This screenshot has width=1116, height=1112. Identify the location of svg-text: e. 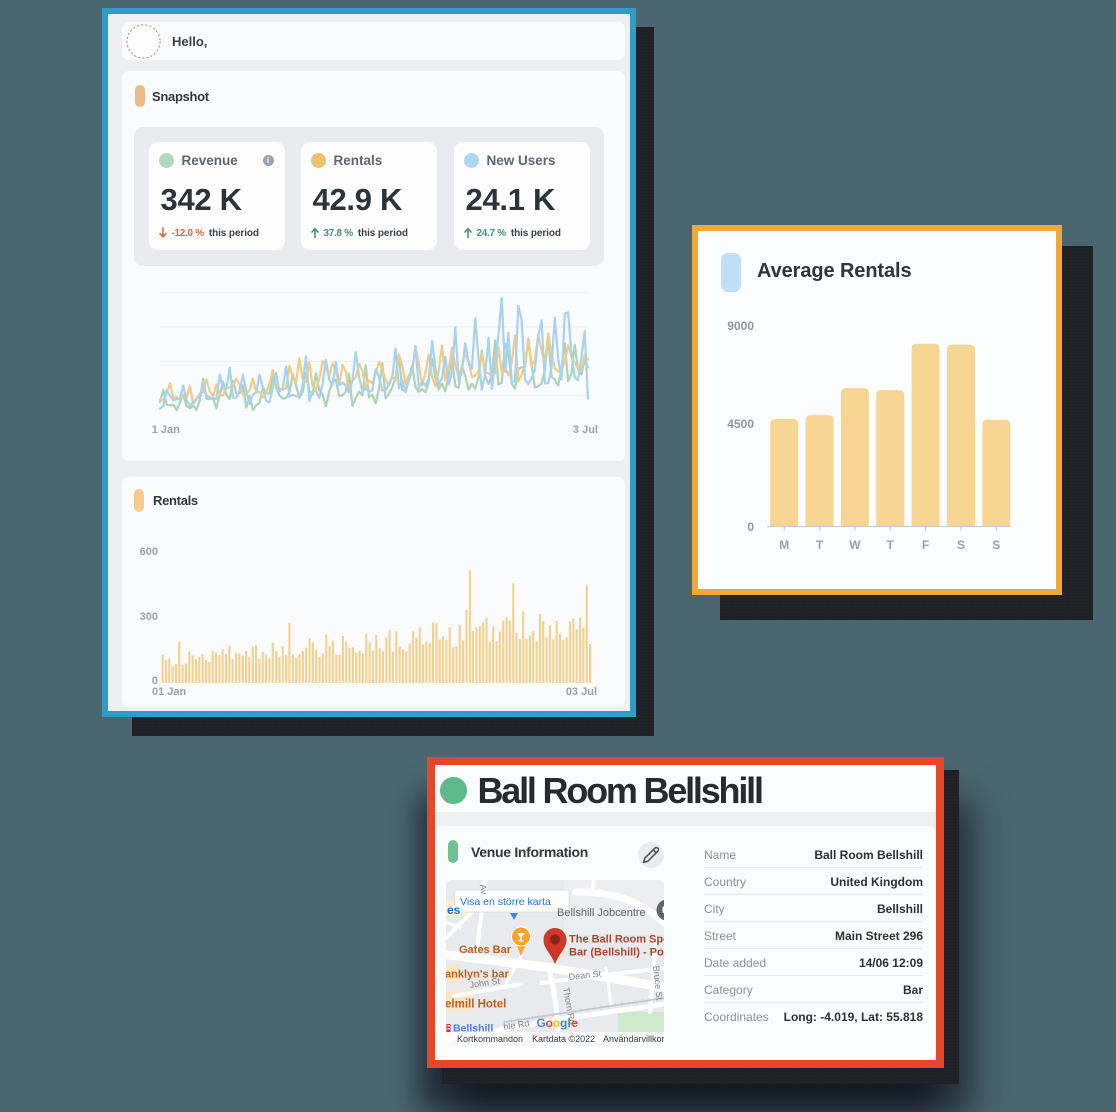
(574, 1023).